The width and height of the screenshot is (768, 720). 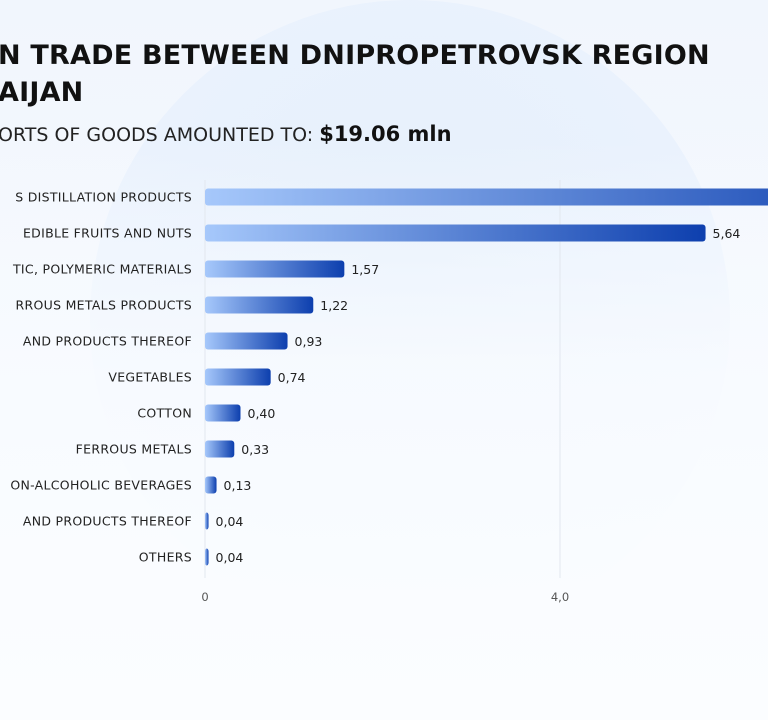 What do you see at coordinates (262, 413) in the screenshot?
I see `value-label: 0,40` at bounding box center [262, 413].